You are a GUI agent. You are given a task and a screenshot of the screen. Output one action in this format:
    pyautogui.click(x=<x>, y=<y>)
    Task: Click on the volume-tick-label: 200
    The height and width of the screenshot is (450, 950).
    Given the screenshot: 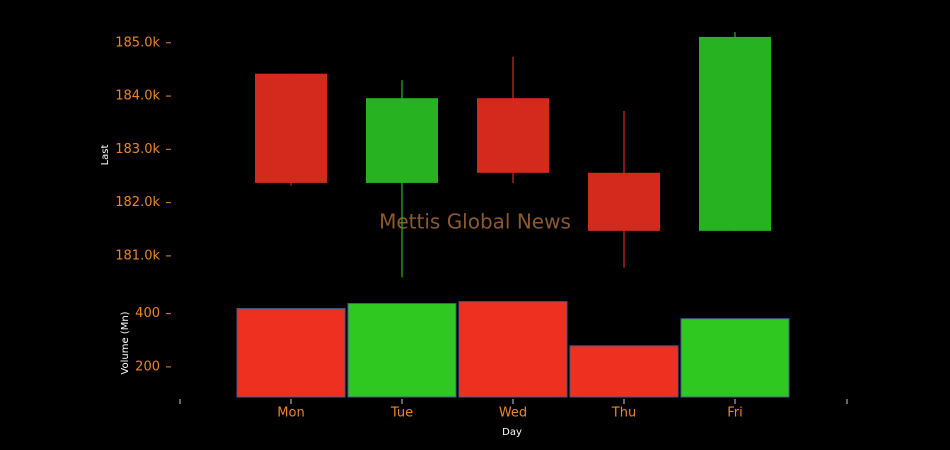 What is the action you would take?
    pyautogui.click(x=147, y=366)
    